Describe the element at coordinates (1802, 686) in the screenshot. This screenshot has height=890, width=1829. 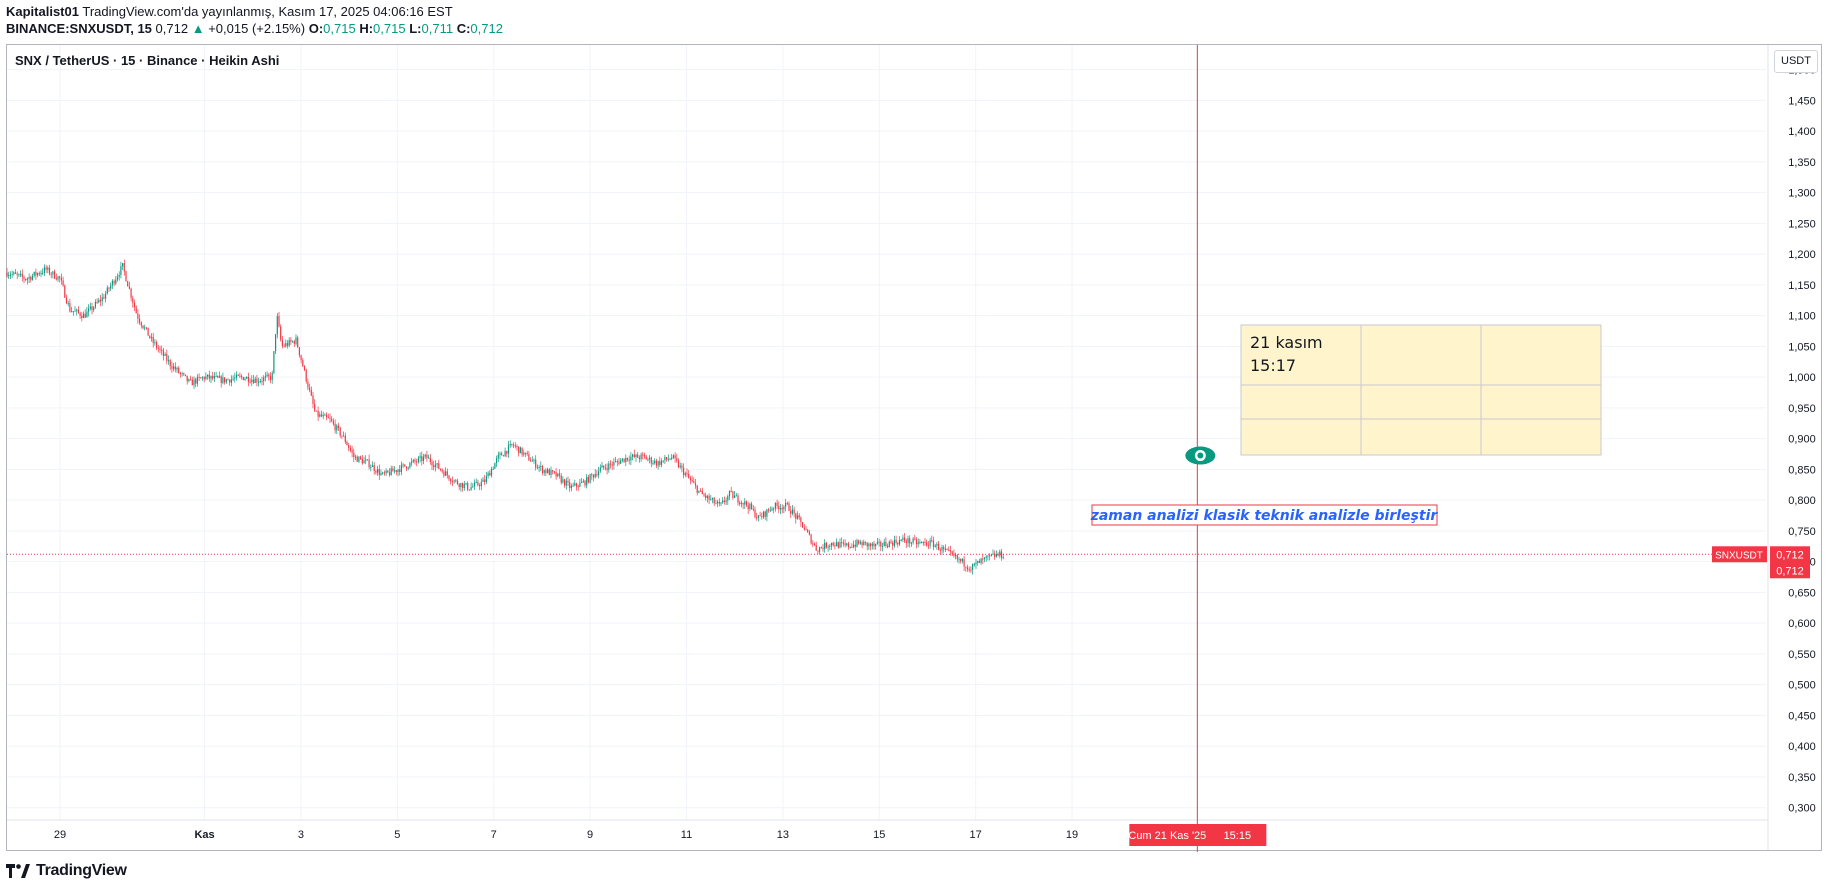
I see `y-tick-label: 0,500` at that location.